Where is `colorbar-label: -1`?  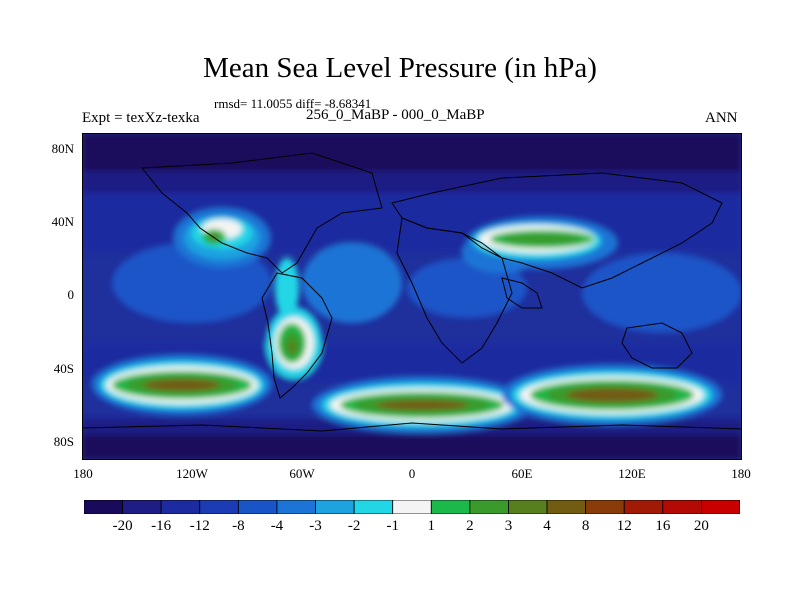
colorbar-label: -1 is located at coordinates (392, 526).